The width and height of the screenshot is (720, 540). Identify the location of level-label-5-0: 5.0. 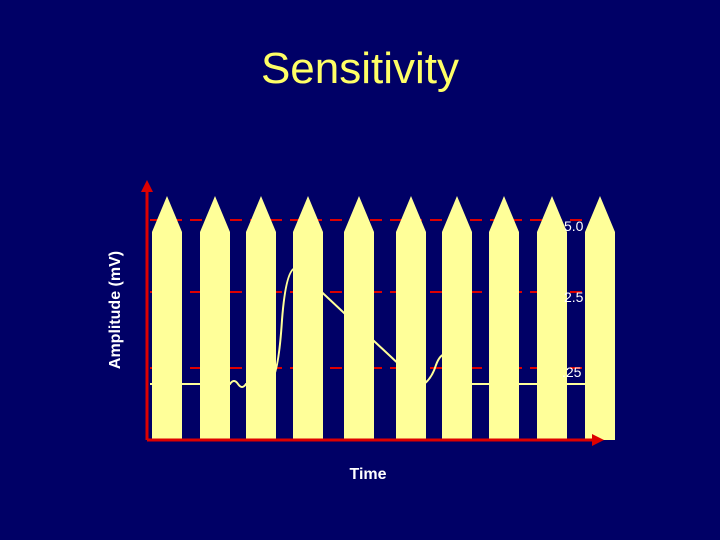
(574, 226).